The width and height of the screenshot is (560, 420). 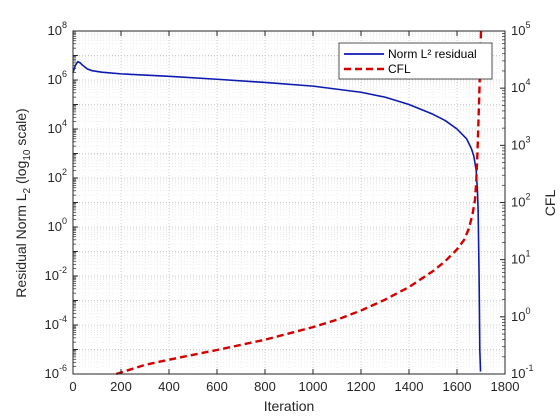 I want to click on left-y-tick-label: 10⁻², so click(x=56, y=274).